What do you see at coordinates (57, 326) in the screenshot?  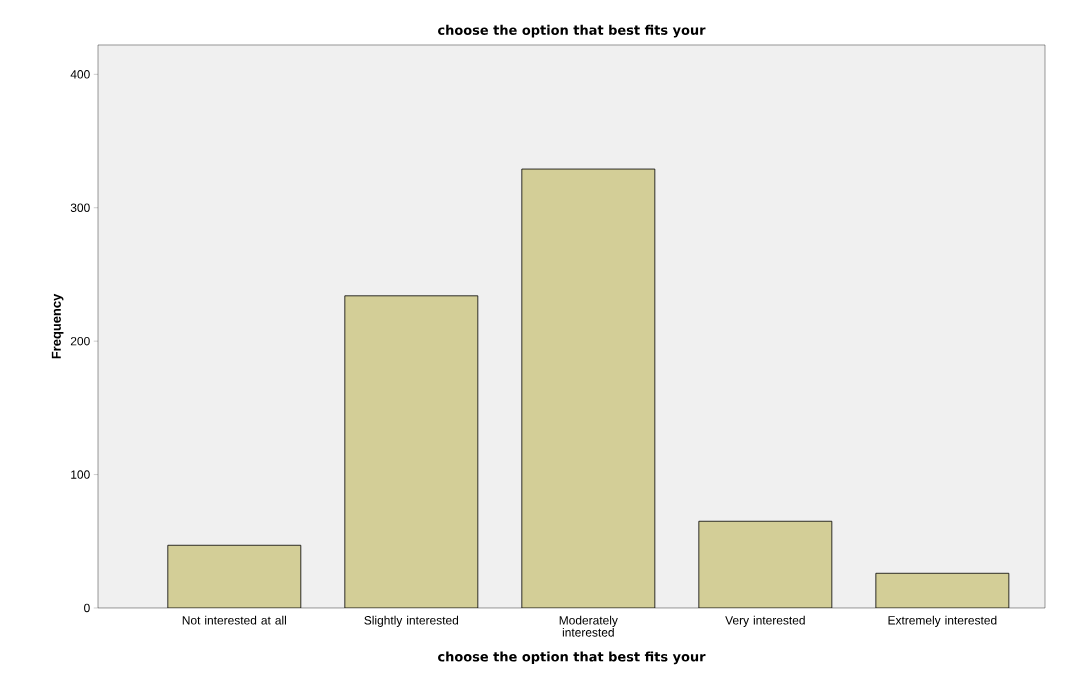 I see `y-axis-title: Frequency` at bounding box center [57, 326].